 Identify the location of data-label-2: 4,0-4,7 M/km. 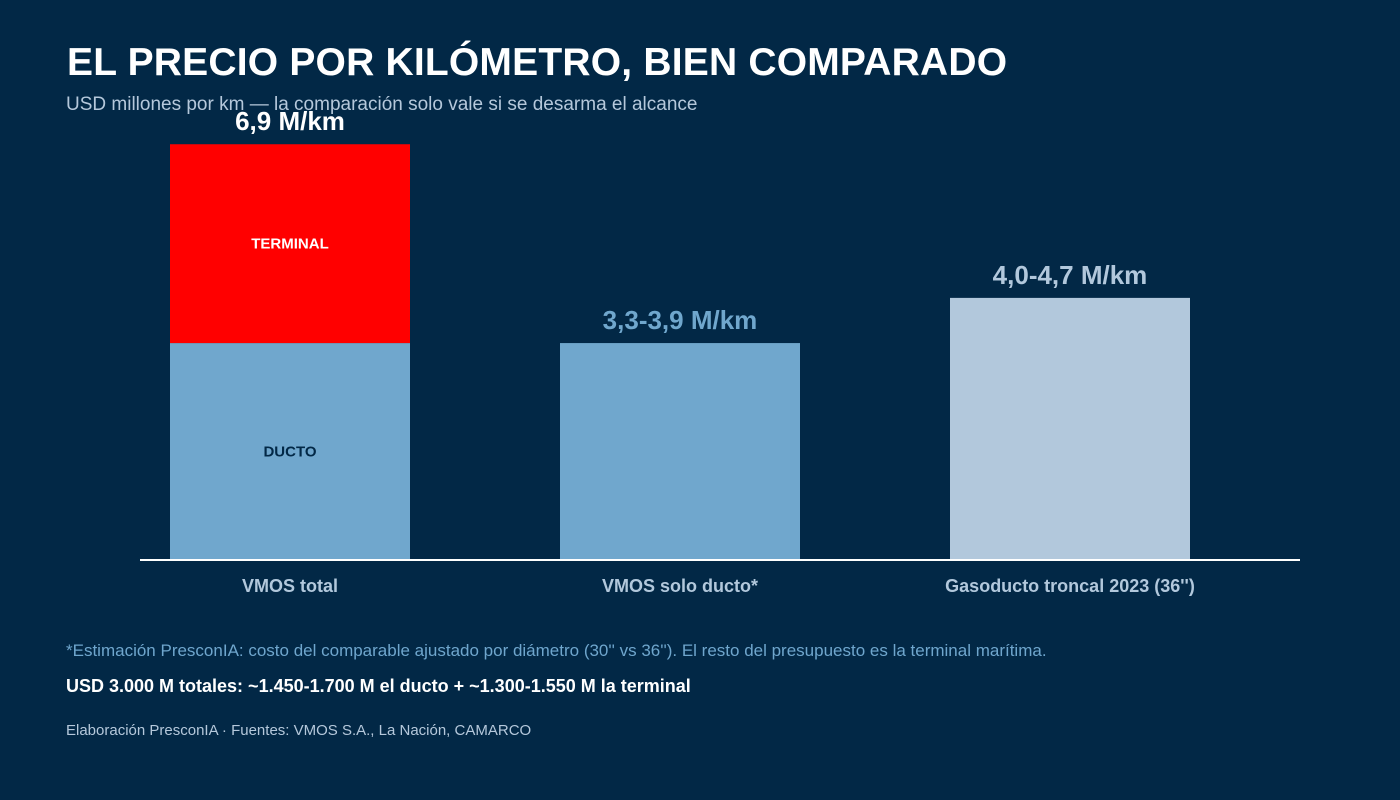
(1070, 275).